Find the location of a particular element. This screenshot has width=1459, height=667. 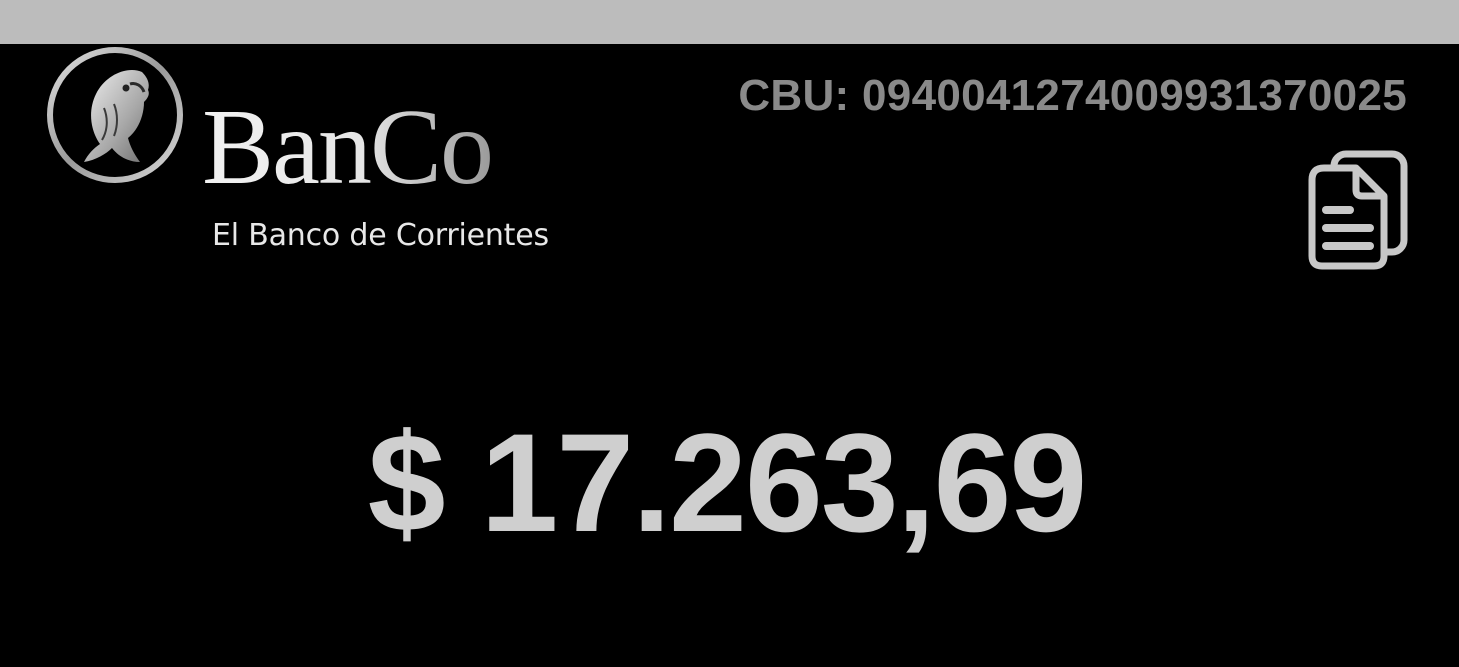

status-bar is located at coordinates (729, 22).